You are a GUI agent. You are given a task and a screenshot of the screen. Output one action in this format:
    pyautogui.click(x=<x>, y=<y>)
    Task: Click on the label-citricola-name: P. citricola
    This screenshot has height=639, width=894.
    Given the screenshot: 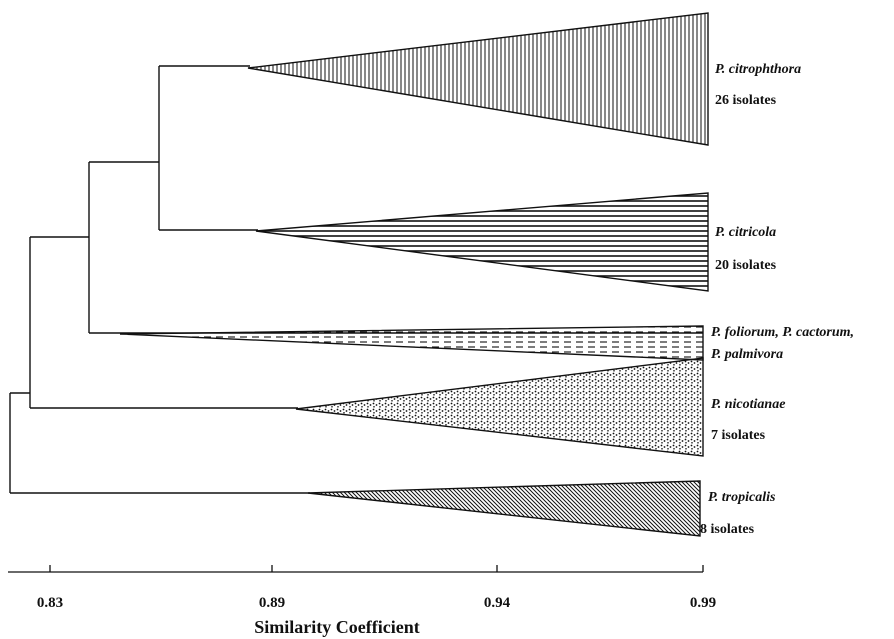 What is the action you would take?
    pyautogui.click(x=746, y=232)
    